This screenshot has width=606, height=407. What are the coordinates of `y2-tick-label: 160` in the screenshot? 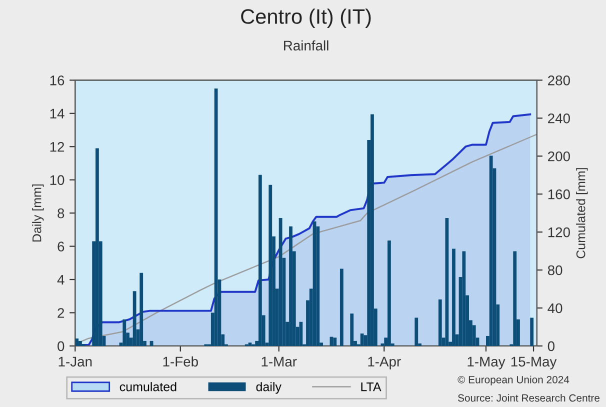 It's located at (559, 194).